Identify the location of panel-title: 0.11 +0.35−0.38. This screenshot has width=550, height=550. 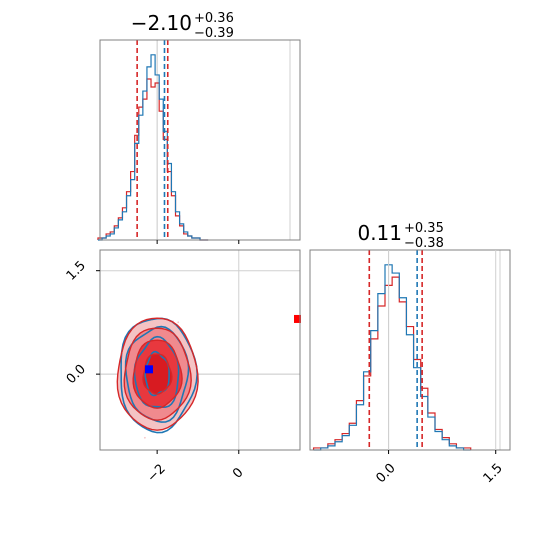
(400, 236).